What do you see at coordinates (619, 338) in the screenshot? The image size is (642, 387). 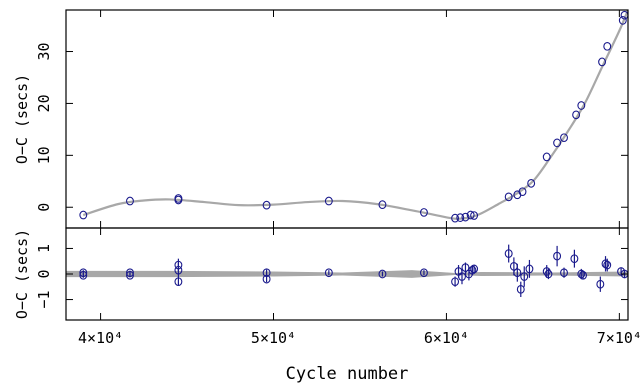 I see `x-tick-label: 7×10⁴` at bounding box center [619, 338].